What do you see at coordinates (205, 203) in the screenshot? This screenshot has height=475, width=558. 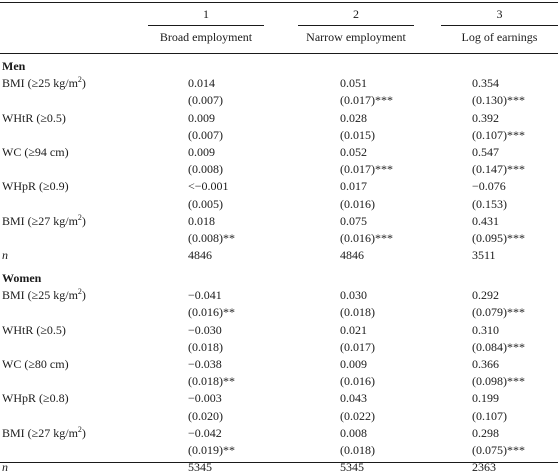 I see `standard-error-cell: (0.005)` at bounding box center [205, 203].